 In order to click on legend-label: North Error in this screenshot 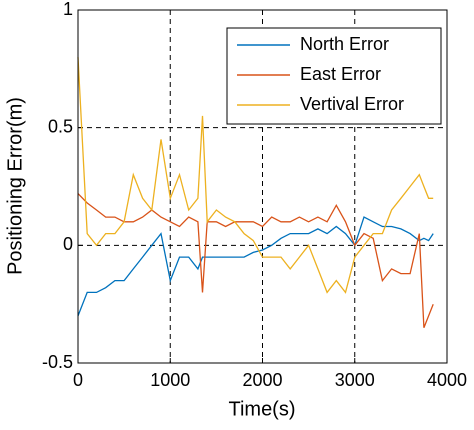, I will do `click(344, 44)`.